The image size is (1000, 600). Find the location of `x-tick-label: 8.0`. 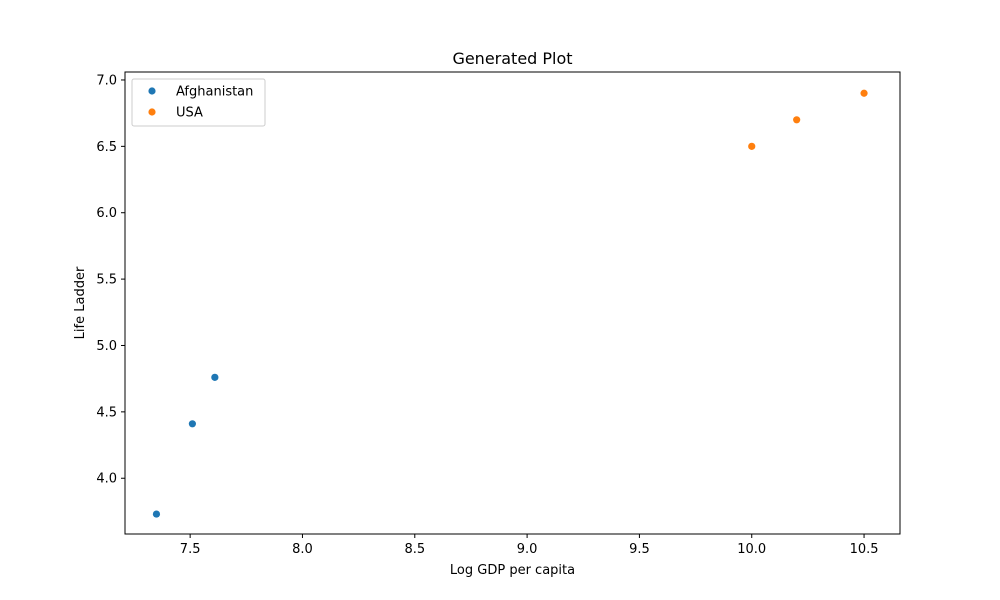

x-tick-label: 8.0 is located at coordinates (302, 549).